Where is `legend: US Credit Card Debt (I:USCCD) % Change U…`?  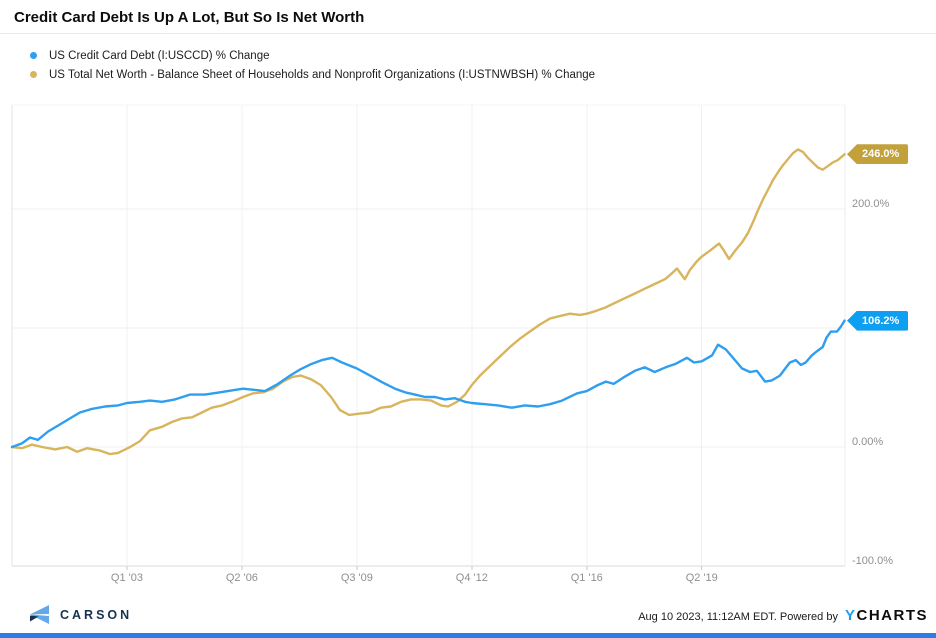
legend: US Credit Card Debt (I:USCCD) % Change U… is located at coordinates (312, 65).